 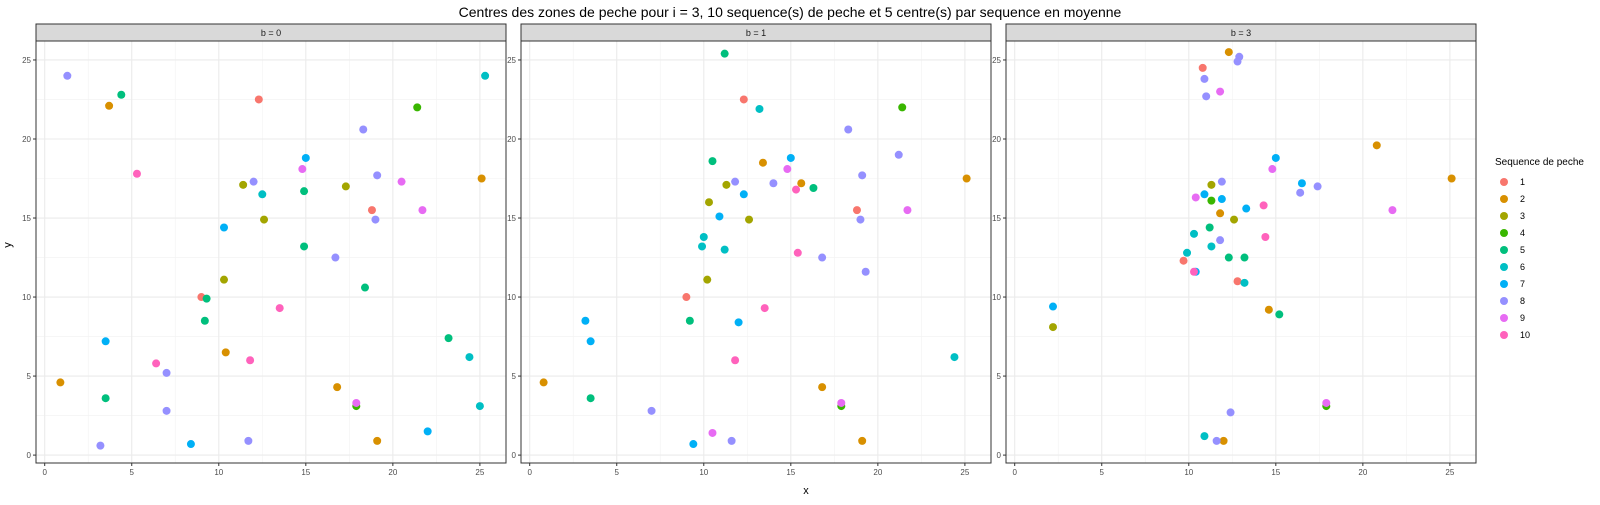 What do you see at coordinates (1539, 248) in the screenshot?
I see `legend: Sequence de peche 1 2 3 4 5 6 7 8 9 10` at bounding box center [1539, 248].